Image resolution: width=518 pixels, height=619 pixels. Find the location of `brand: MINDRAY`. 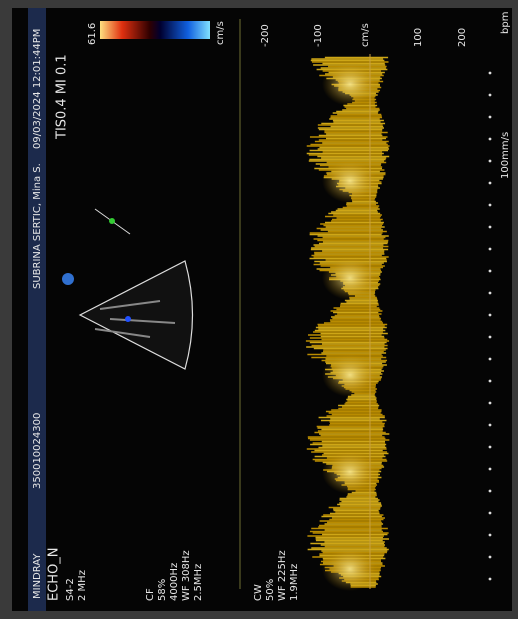

brand: MINDRAY is located at coordinates (37, 576).